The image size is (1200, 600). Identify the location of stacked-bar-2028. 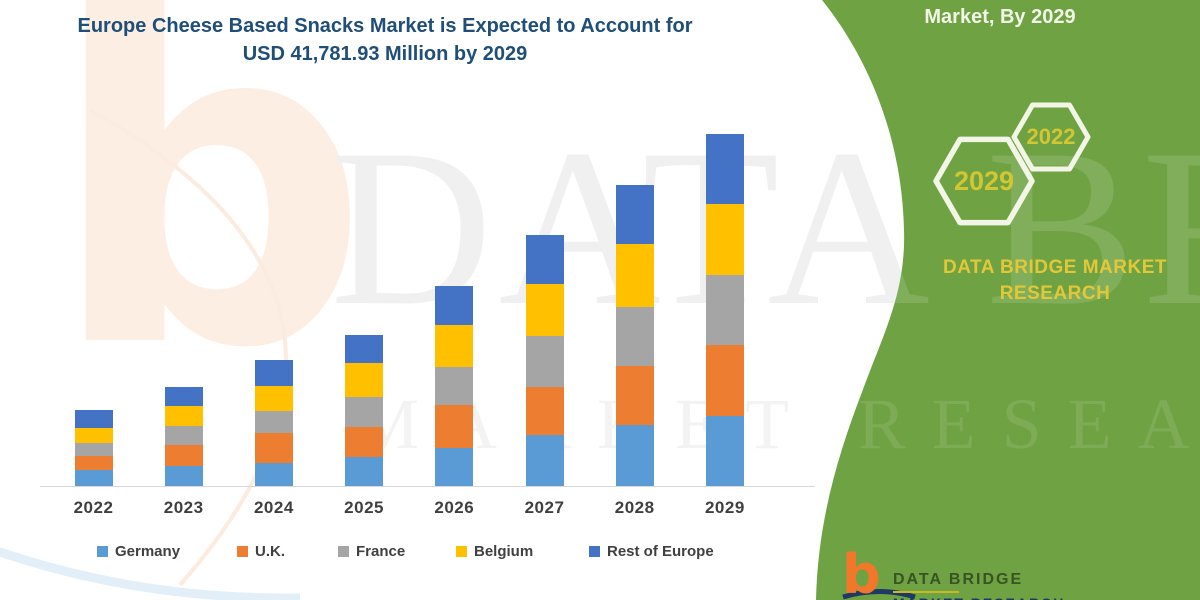
(634, 335).